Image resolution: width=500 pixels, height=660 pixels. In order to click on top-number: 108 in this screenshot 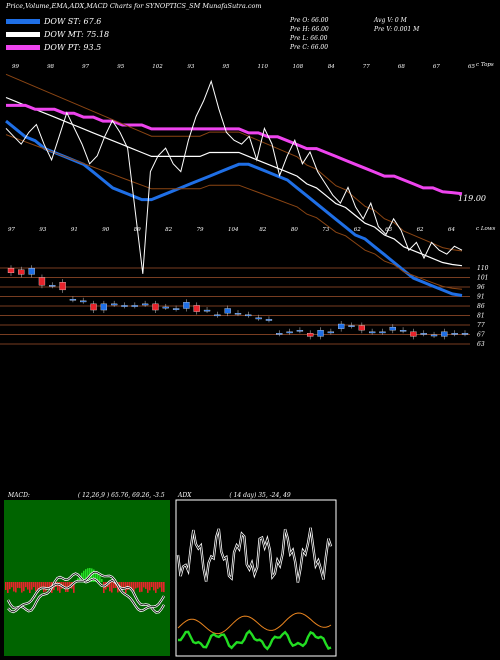, I will do `click(298, 67)`.